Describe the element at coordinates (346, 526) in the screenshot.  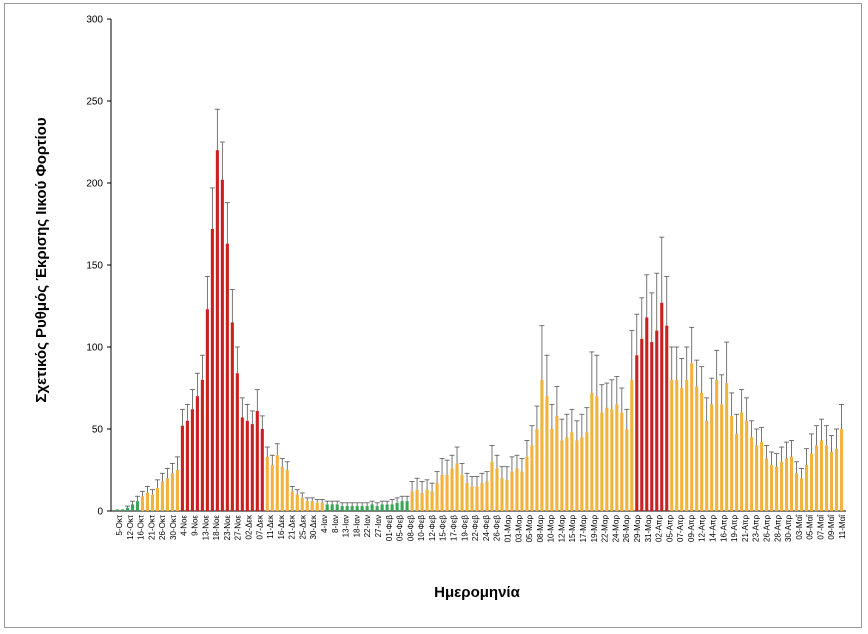
I see `x-tick-label: 13-Ιαν` at that location.